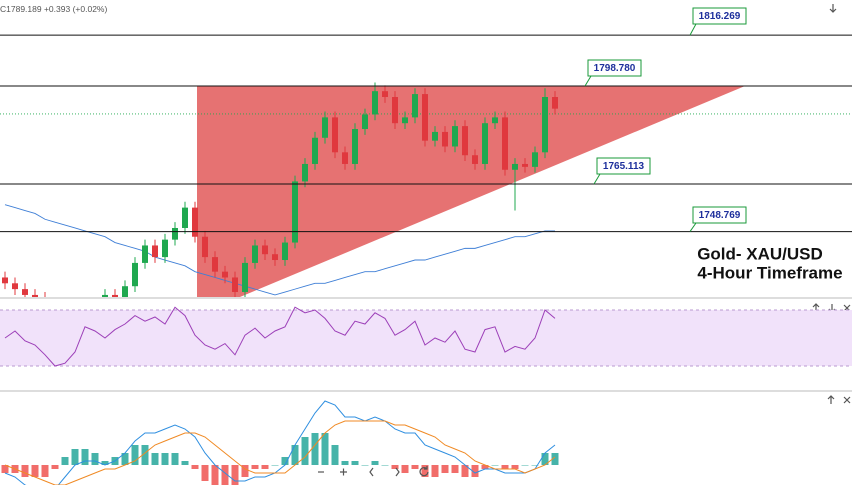 Image resolution: width=852 pixels, height=485 pixels. What do you see at coordinates (847, 400) in the screenshot?
I see `close-pane` at bounding box center [847, 400].